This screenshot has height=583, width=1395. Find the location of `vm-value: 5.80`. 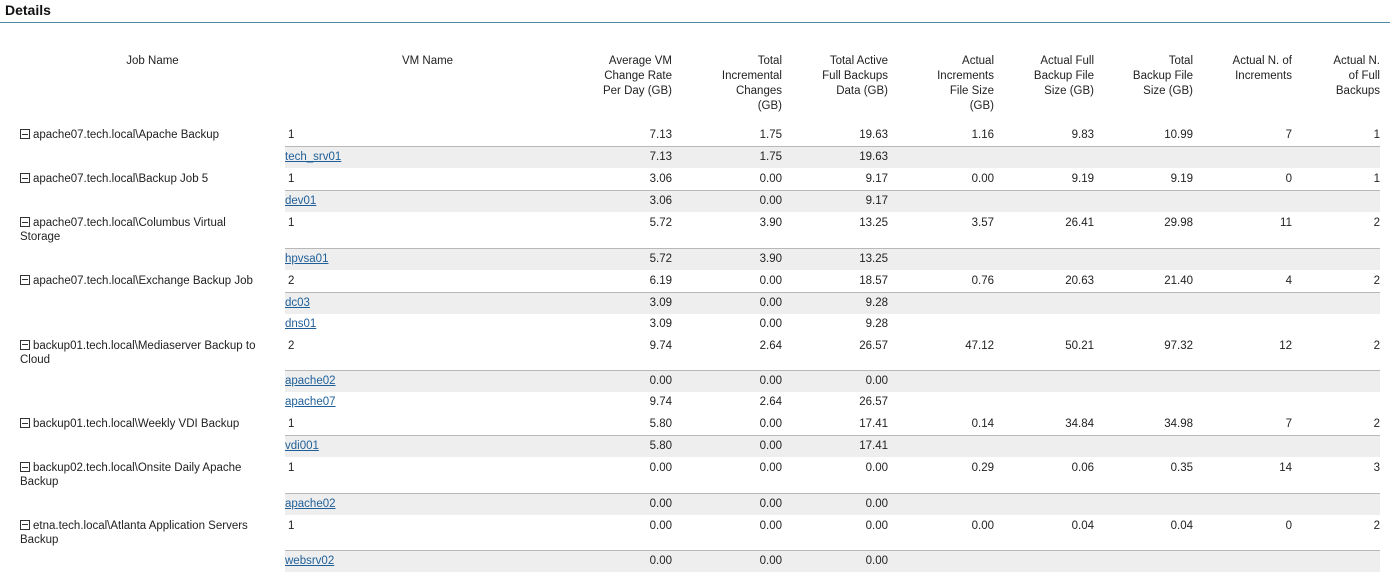

vm-value: 5.80 is located at coordinates (621, 446).